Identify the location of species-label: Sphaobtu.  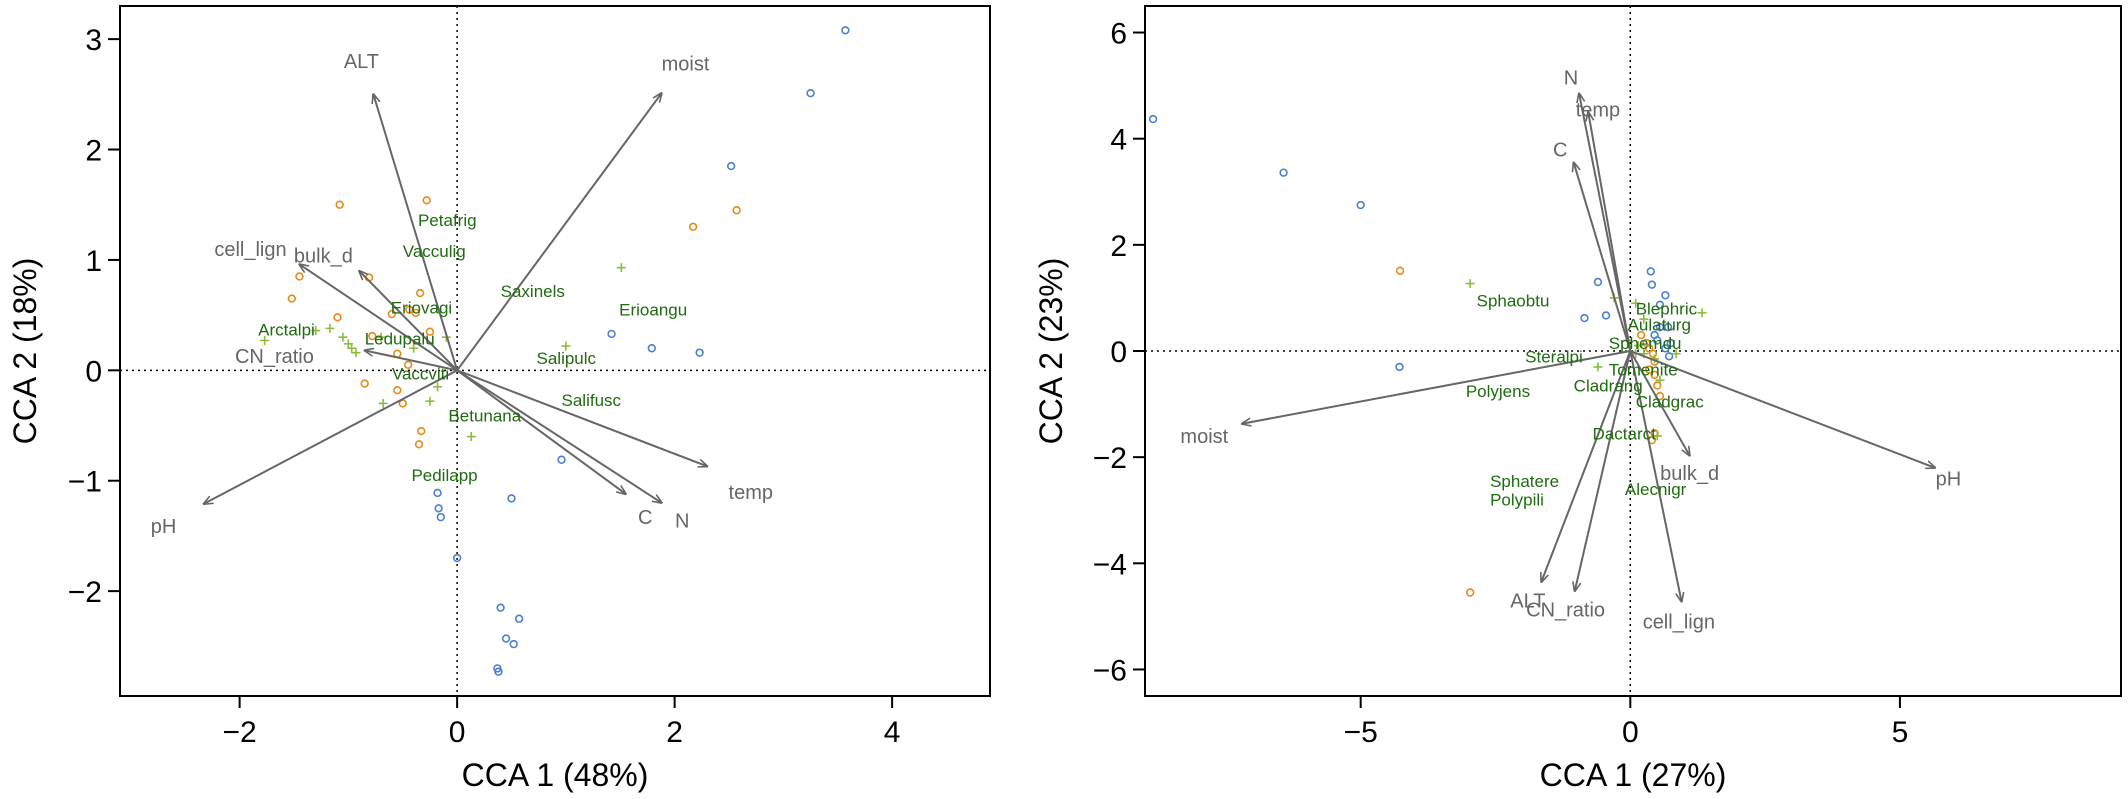
(1513, 301).